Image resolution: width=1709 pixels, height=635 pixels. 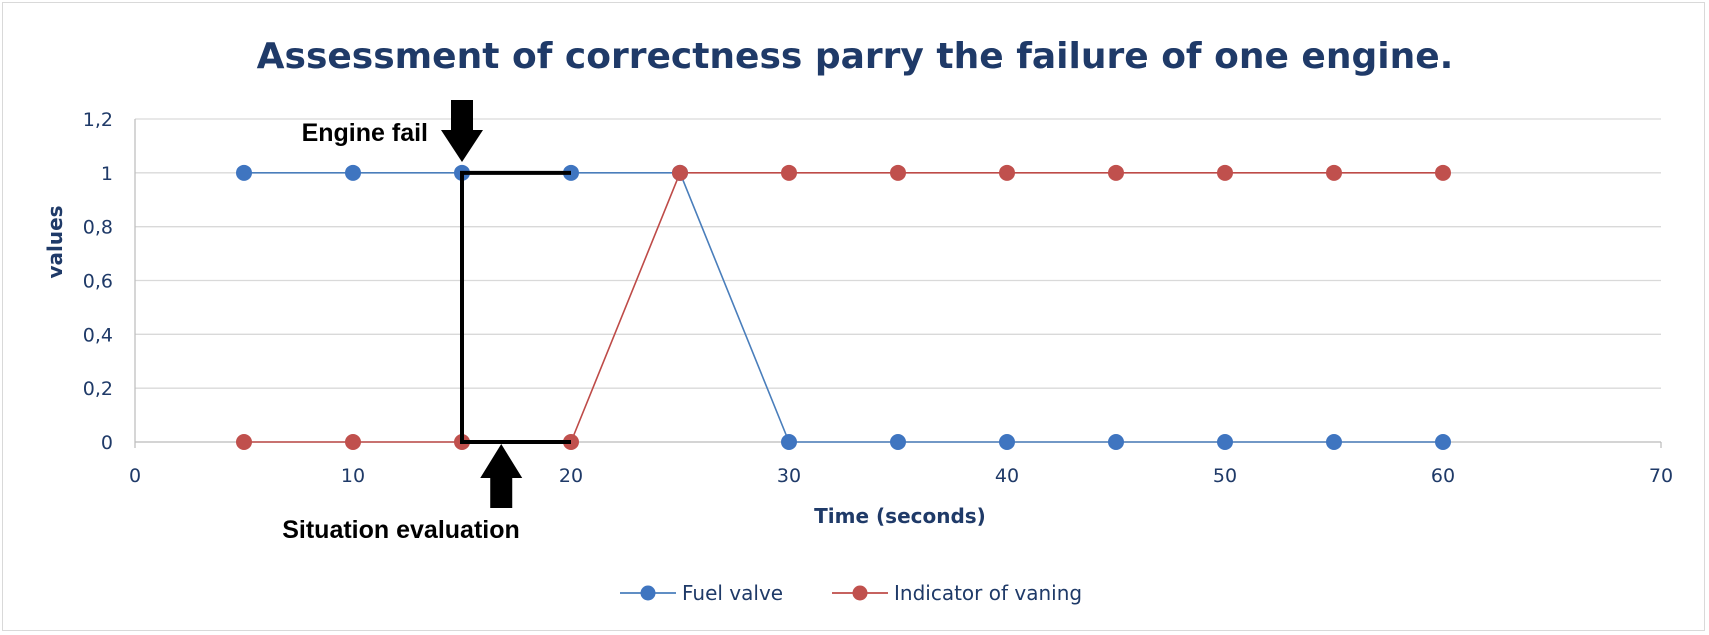 I want to click on x-tick-label: 40, so click(x=1007, y=476).